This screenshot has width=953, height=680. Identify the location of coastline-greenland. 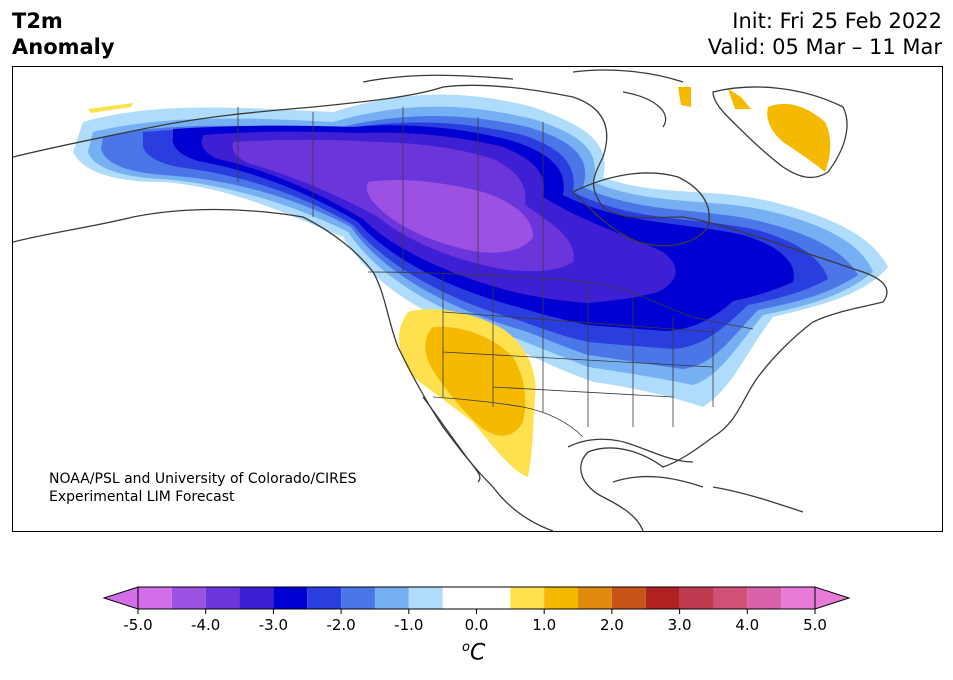
(780, 132).